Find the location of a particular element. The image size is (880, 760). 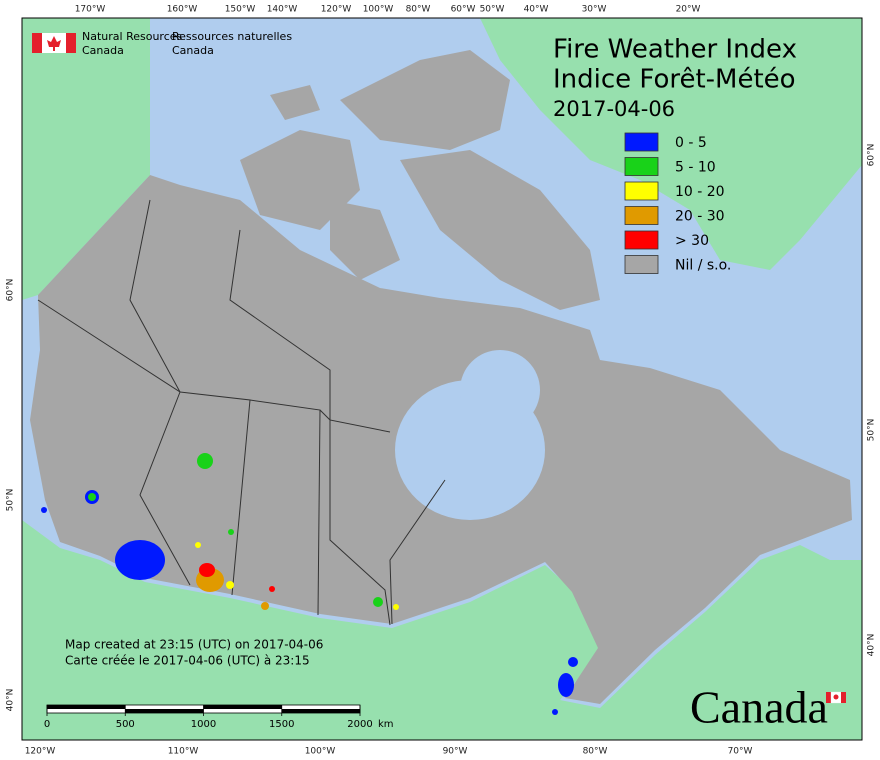

longitude-label: 70°W is located at coordinates (740, 752).